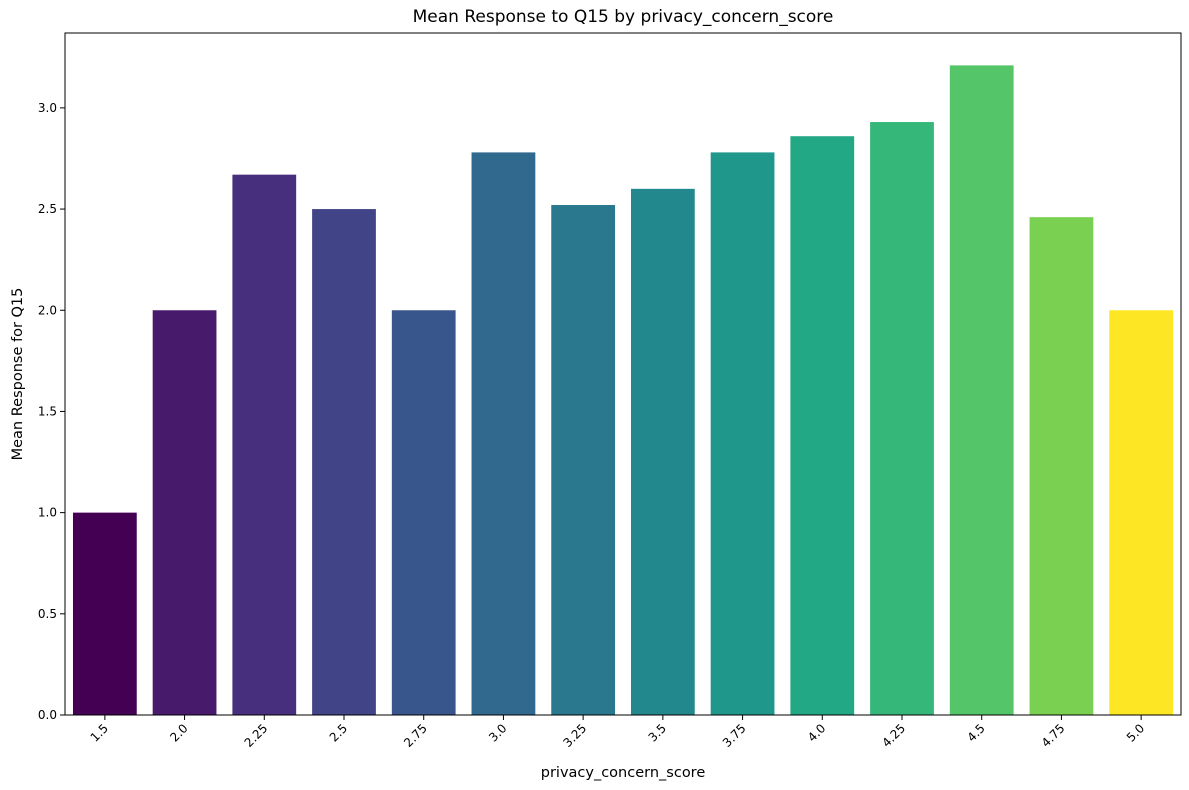 The image size is (1189, 790). What do you see at coordinates (47, 715) in the screenshot?
I see `y-tick-label: 0.0` at bounding box center [47, 715].